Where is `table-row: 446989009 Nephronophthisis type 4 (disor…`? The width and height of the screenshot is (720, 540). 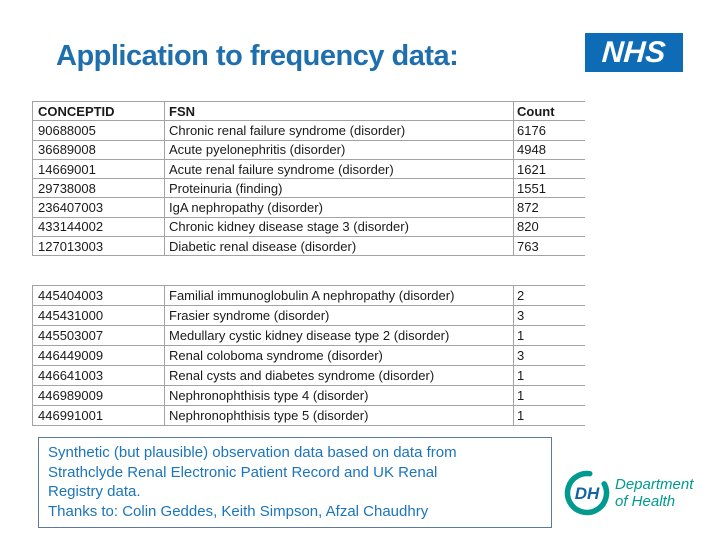 table-row: 446989009 Nephronophthisis type 4 (disor… is located at coordinates (308, 396).